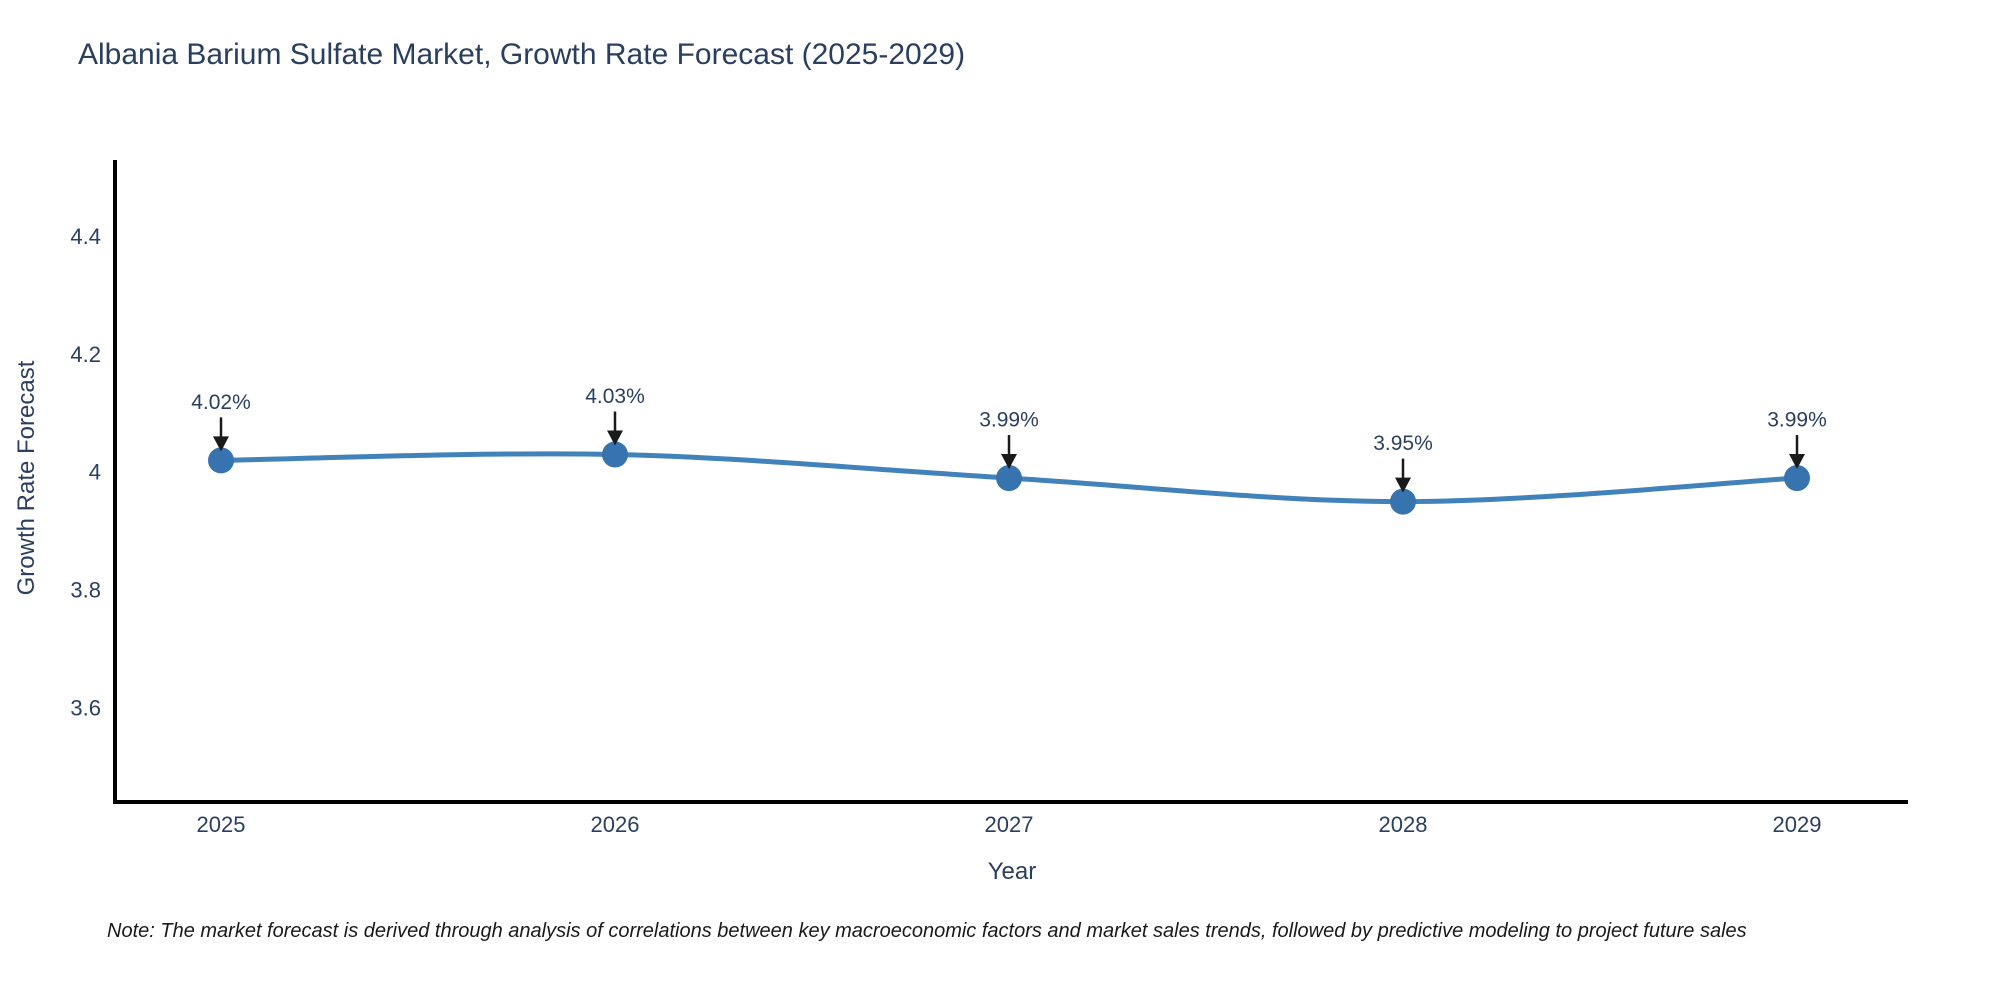 Image resolution: width=2000 pixels, height=1000 pixels. Describe the element at coordinates (26, 478) in the screenshot. I see `y-axis-title: Growth Rate Forecast` at that location.